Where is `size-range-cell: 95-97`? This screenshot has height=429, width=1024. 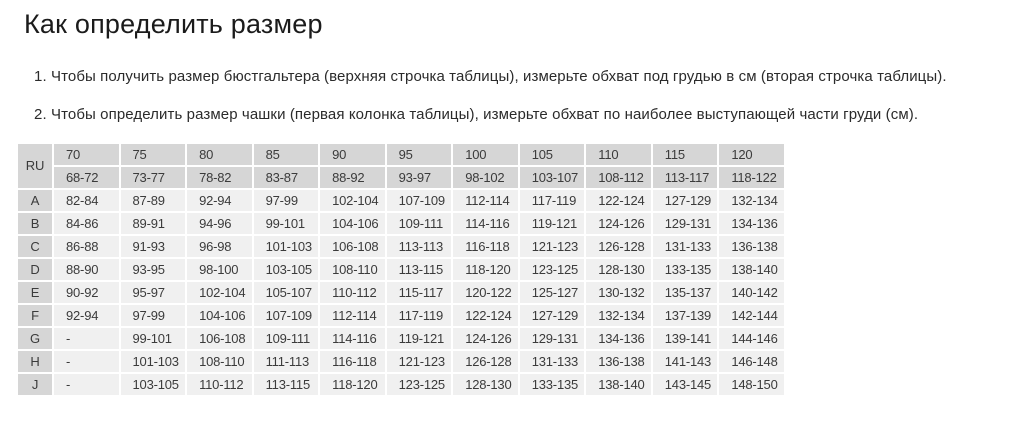
size-range-cell: 95-97 is located at coordinates (153, 292).